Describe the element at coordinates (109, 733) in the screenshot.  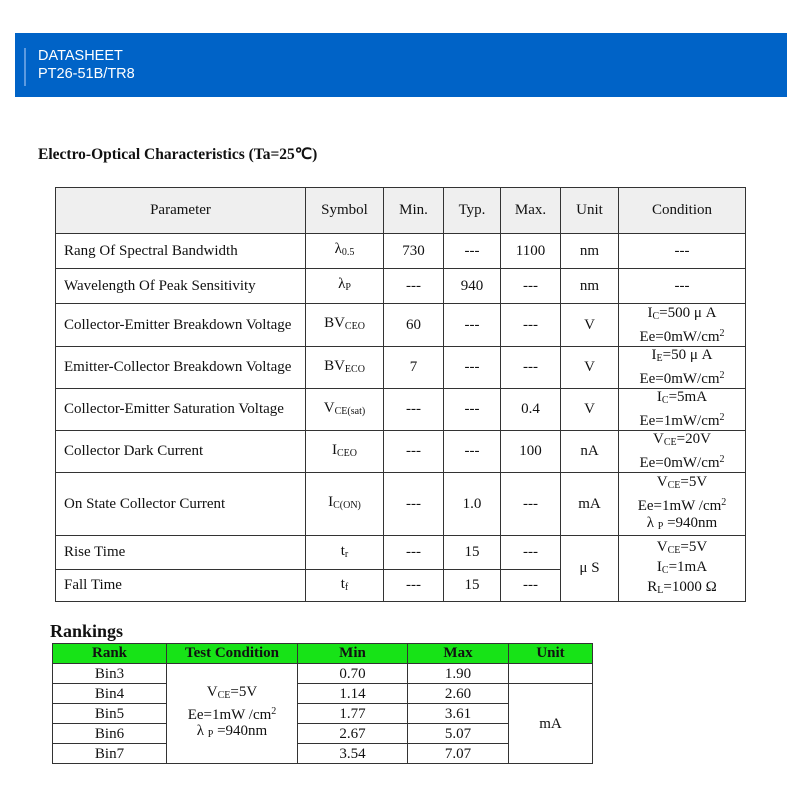
I see `rank-cell: Bin6` at that location.